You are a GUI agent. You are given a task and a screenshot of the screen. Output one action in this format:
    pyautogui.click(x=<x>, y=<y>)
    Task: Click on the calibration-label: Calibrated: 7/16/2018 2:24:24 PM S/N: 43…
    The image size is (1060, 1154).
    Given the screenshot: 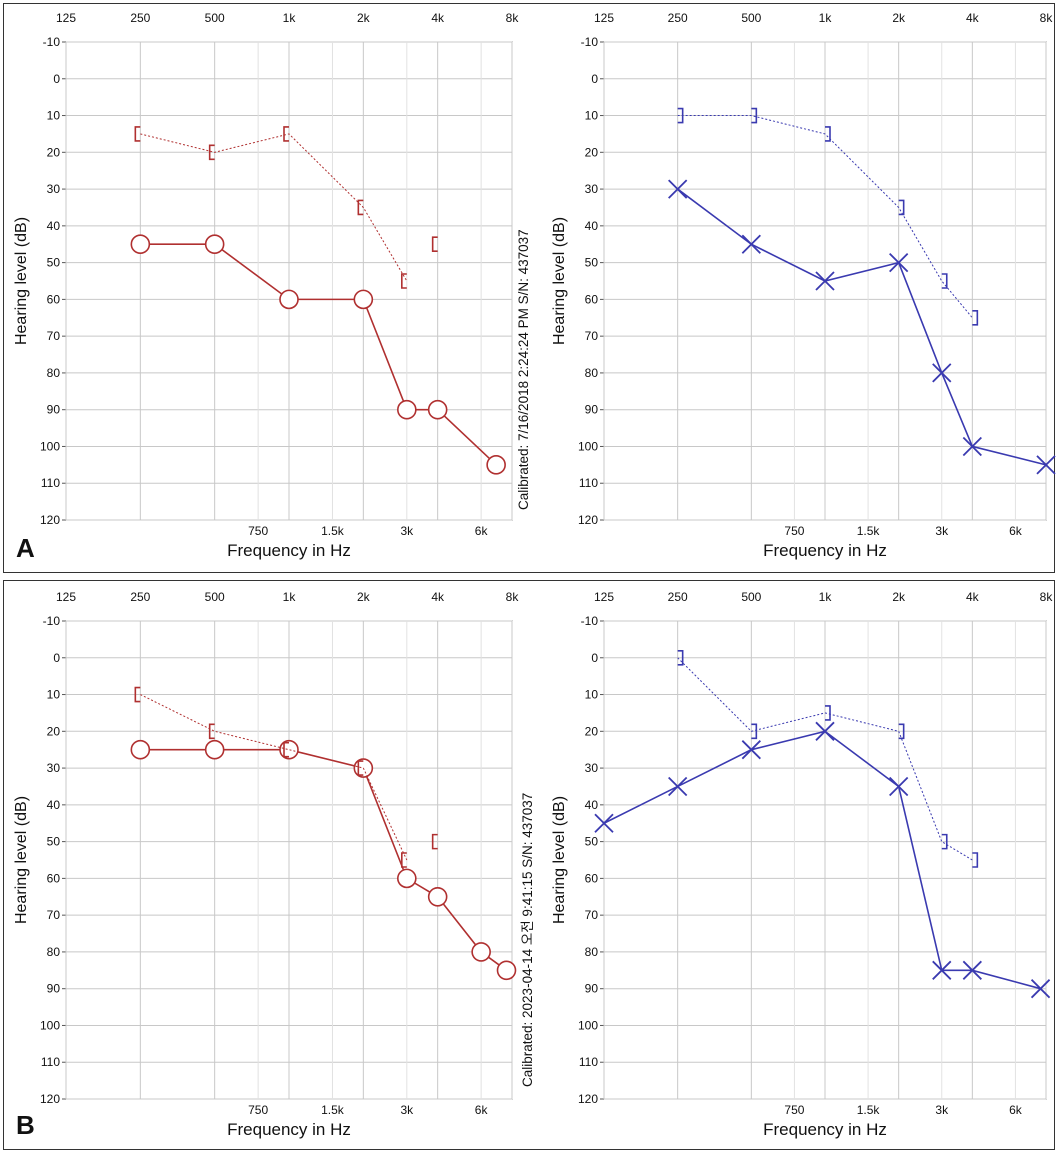 What is the action you would take?
    pyautogui.click(x=523, y=369)
    